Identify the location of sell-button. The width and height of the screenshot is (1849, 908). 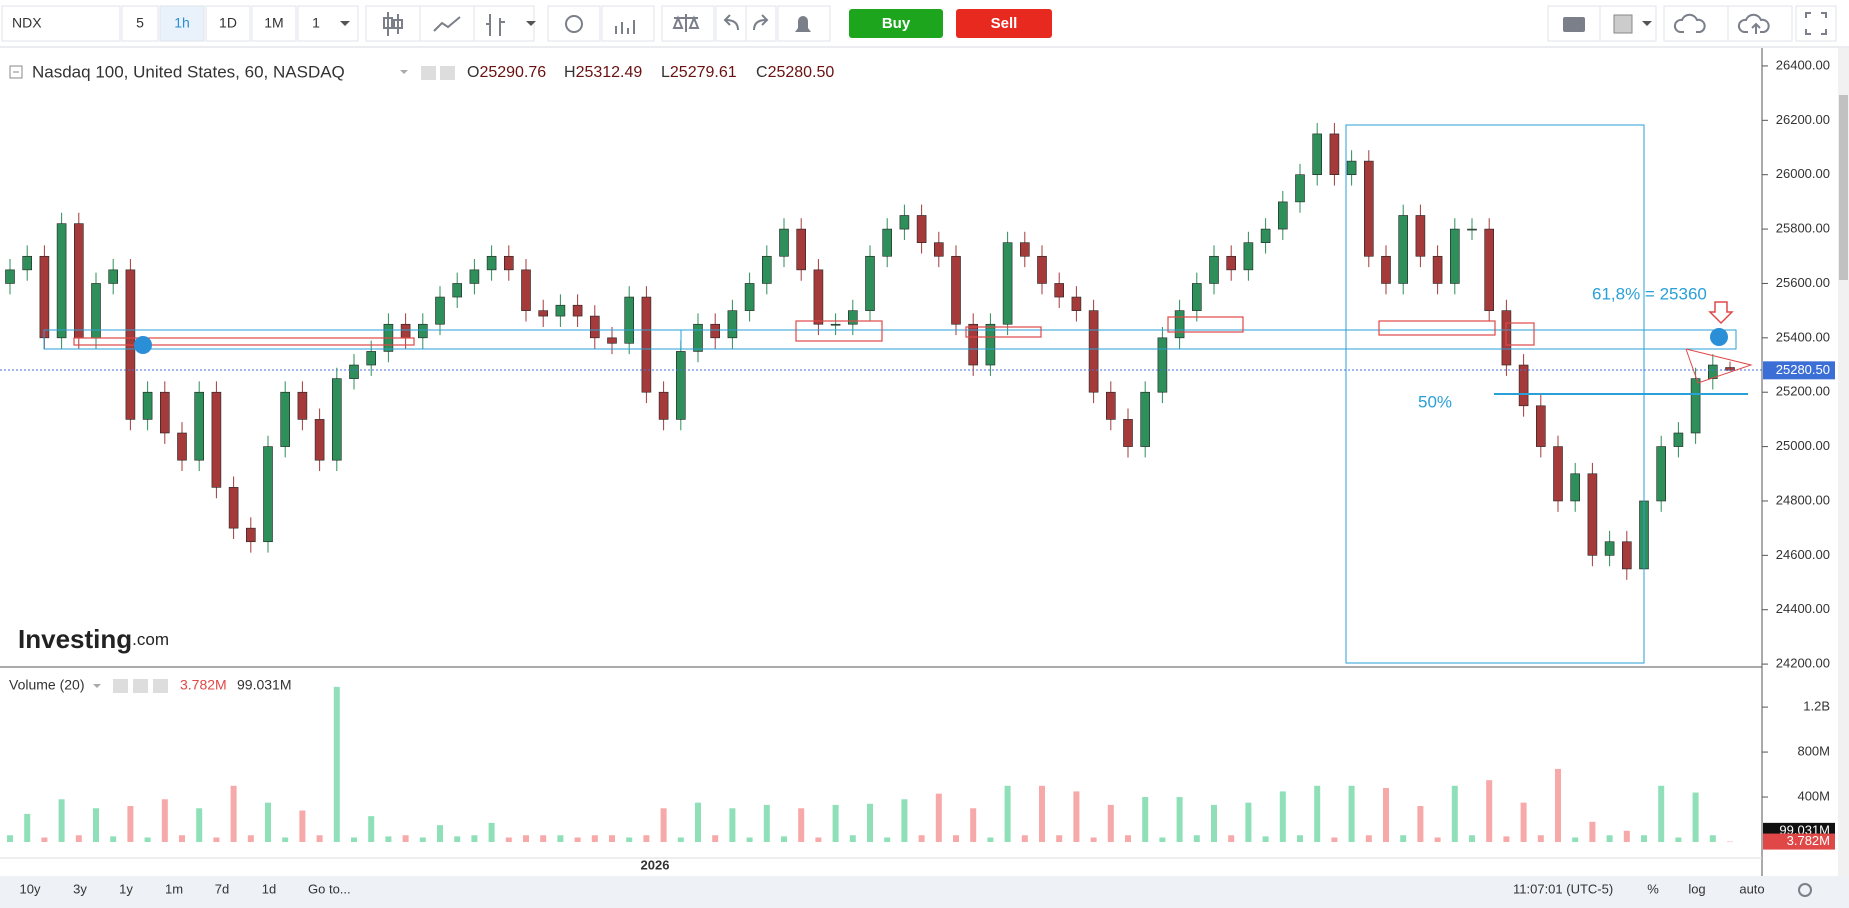
(1004, 23).